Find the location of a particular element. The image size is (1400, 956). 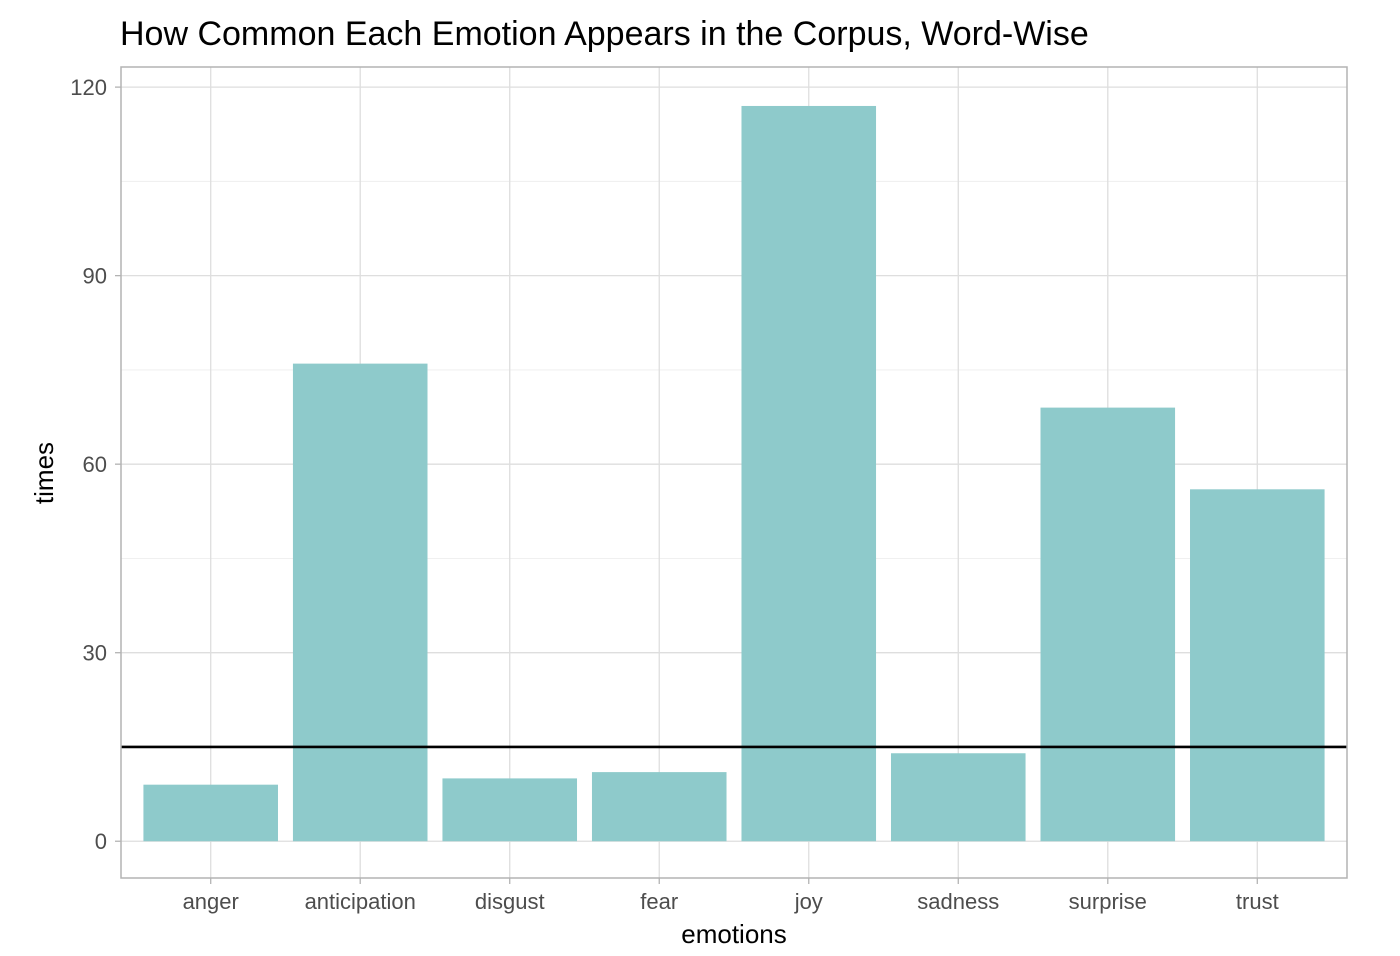

y-tick-label: 60 is located at coordinates (95, 464).